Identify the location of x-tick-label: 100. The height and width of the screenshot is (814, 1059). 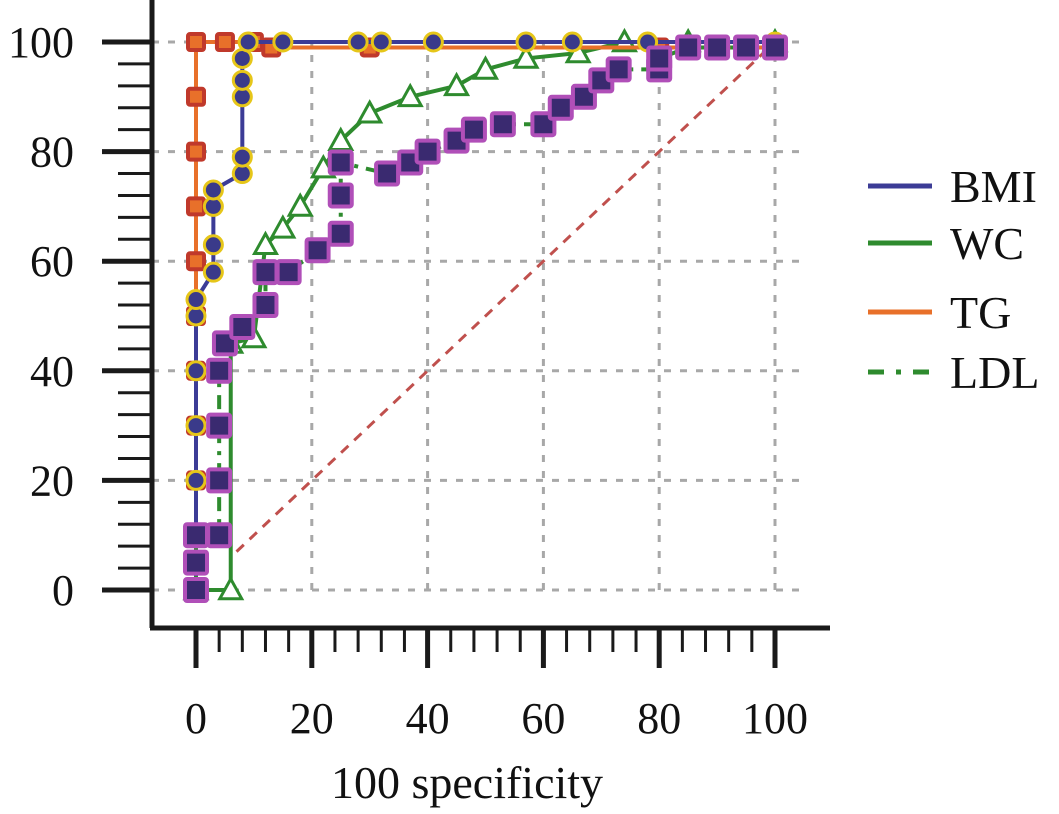
(775, 718).